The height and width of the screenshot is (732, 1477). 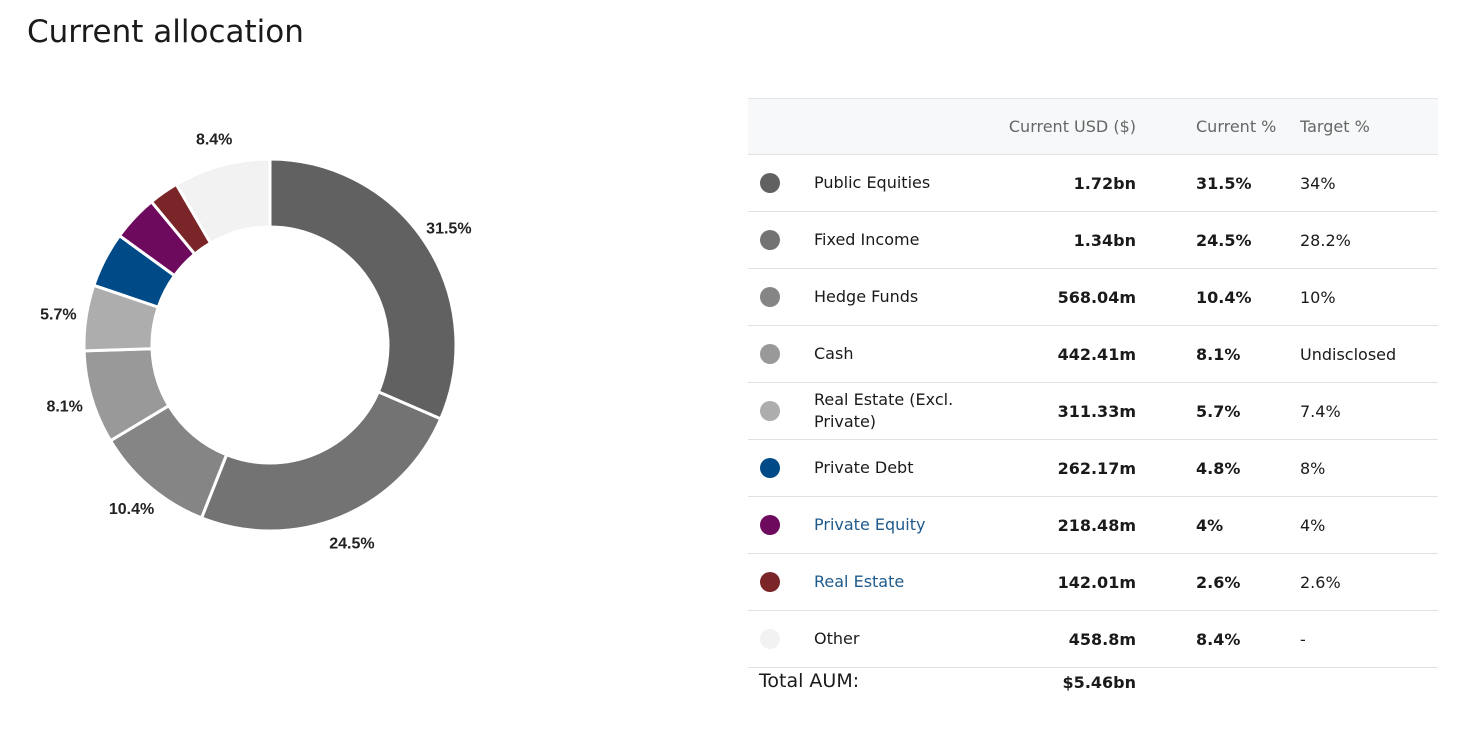 What do you see at coordinates (899, 127) in the screenshot?
I see `header-name-column` at bounding box center [899, 127].